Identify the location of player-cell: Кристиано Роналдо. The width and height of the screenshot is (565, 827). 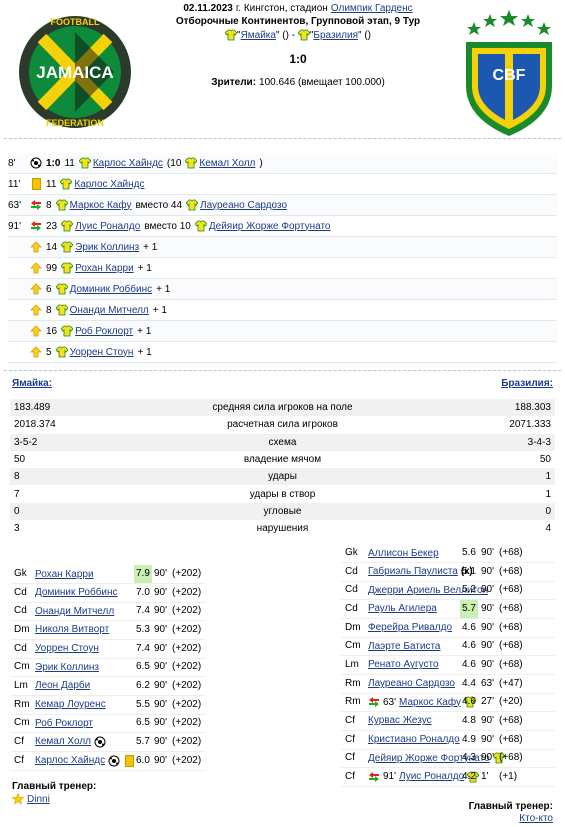
(414, 740).